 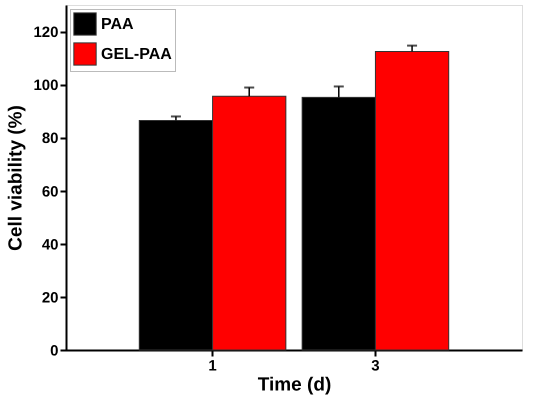 What do you see at coordinates (212, 366) in the screenshot?
I see `x-tick-label: 1` at bounding box center [212, 366].